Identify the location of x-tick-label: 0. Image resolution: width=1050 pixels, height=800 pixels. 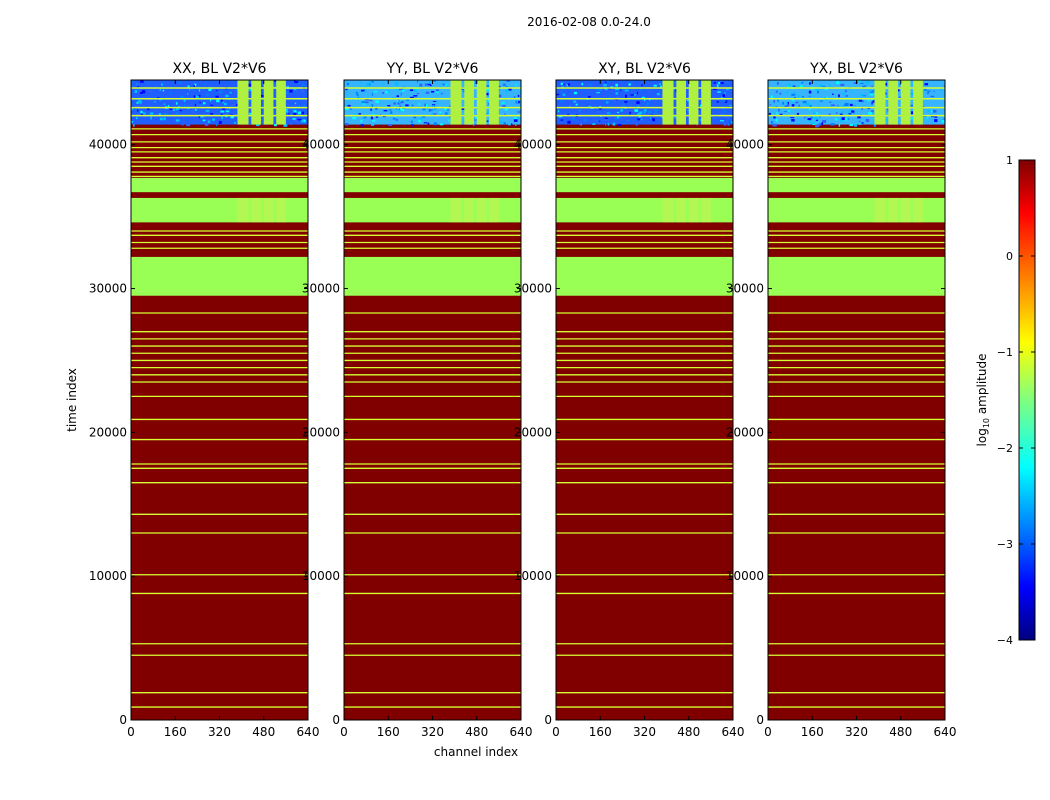
(344, 732).